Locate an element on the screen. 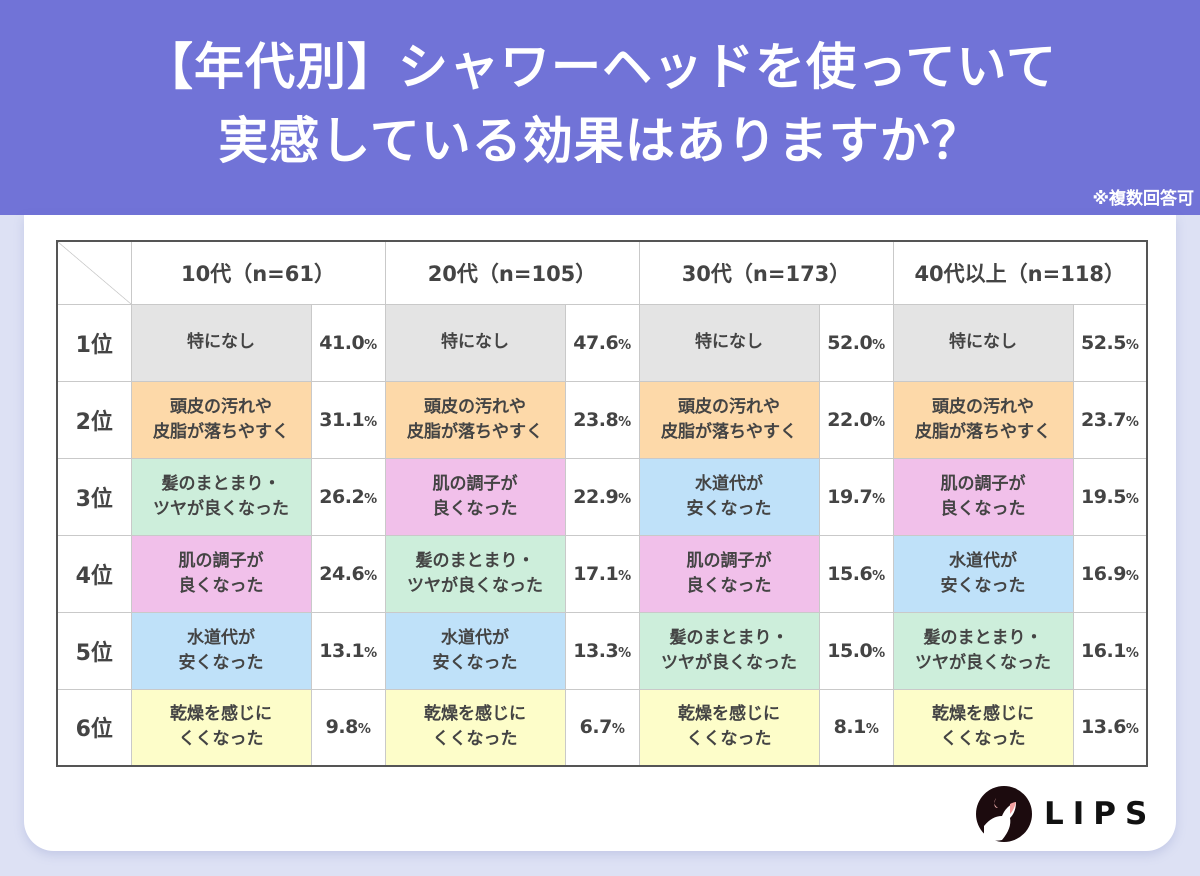  corner-cell is located at coordinates (94, 272).